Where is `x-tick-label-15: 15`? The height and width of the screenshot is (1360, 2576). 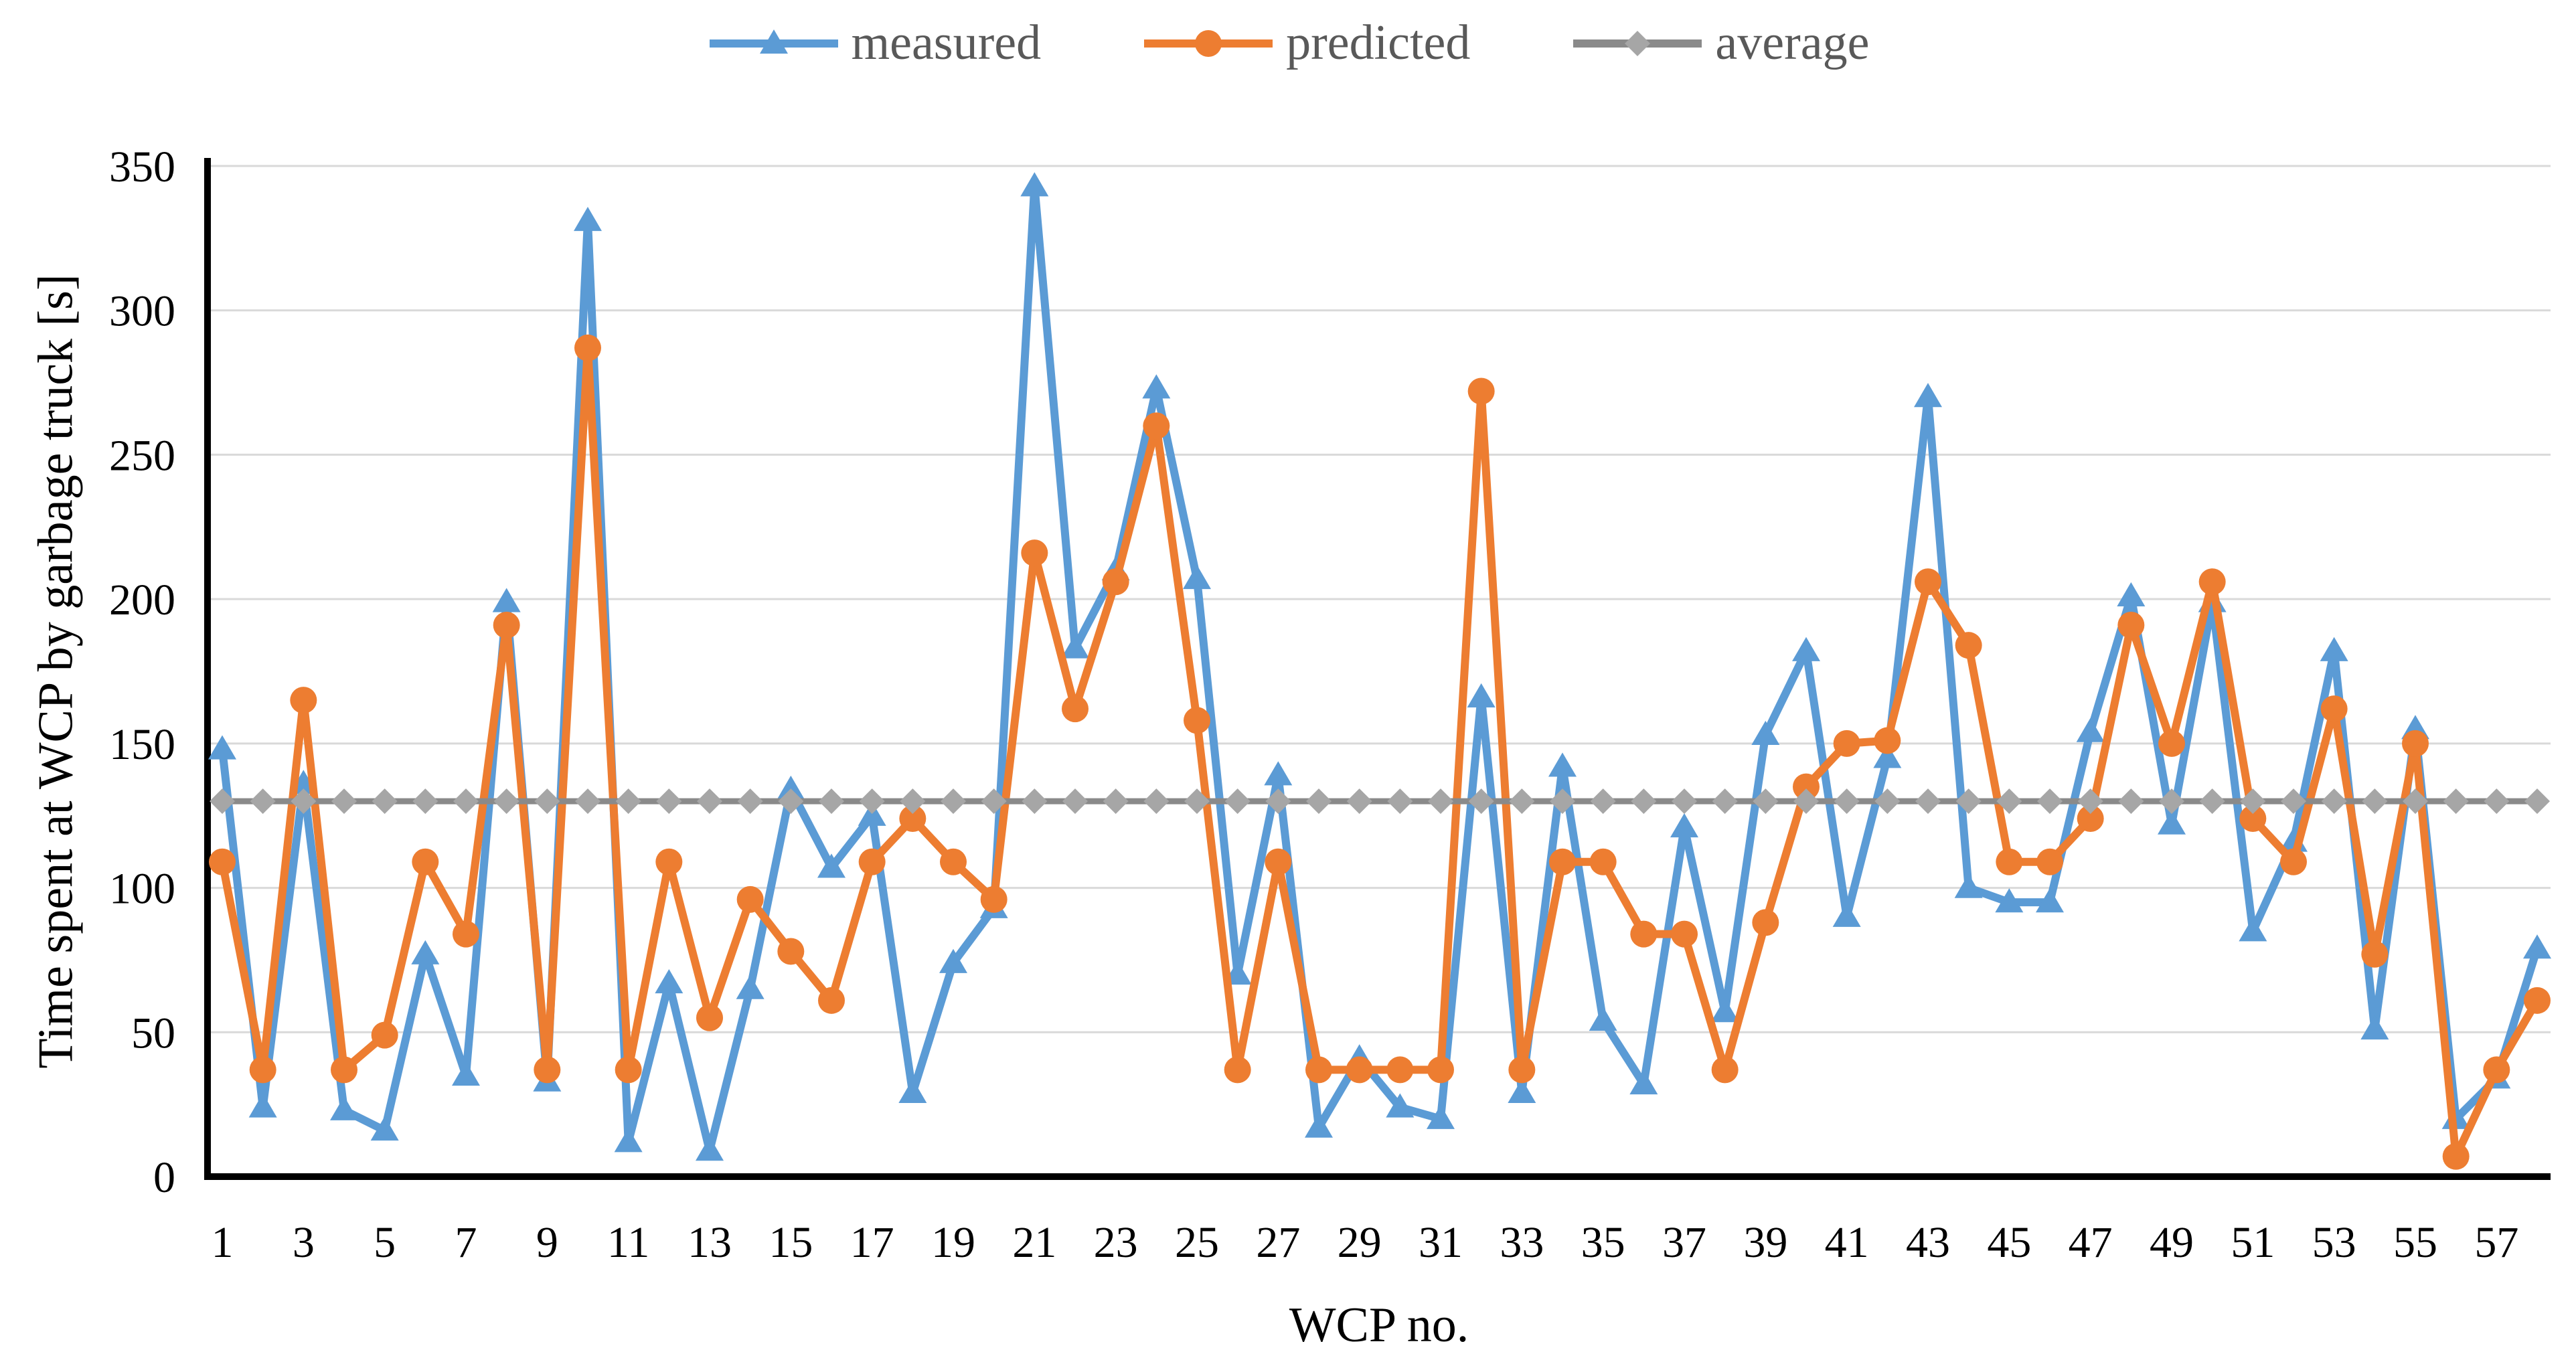 x-tick-label-15: 15 is located at coordinates (791, 1242).